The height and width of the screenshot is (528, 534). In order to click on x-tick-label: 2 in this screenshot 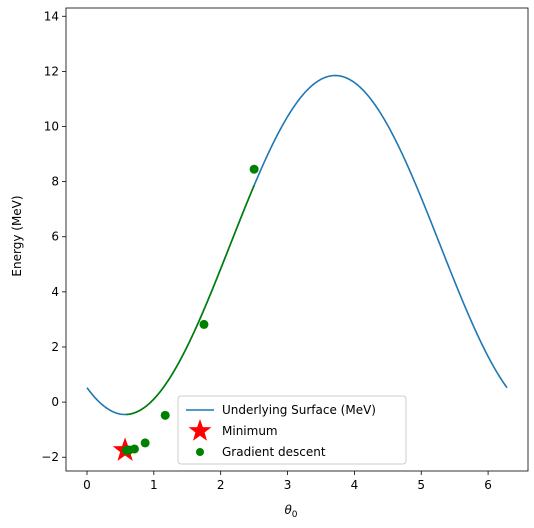, I will do `click(221, 485)`.